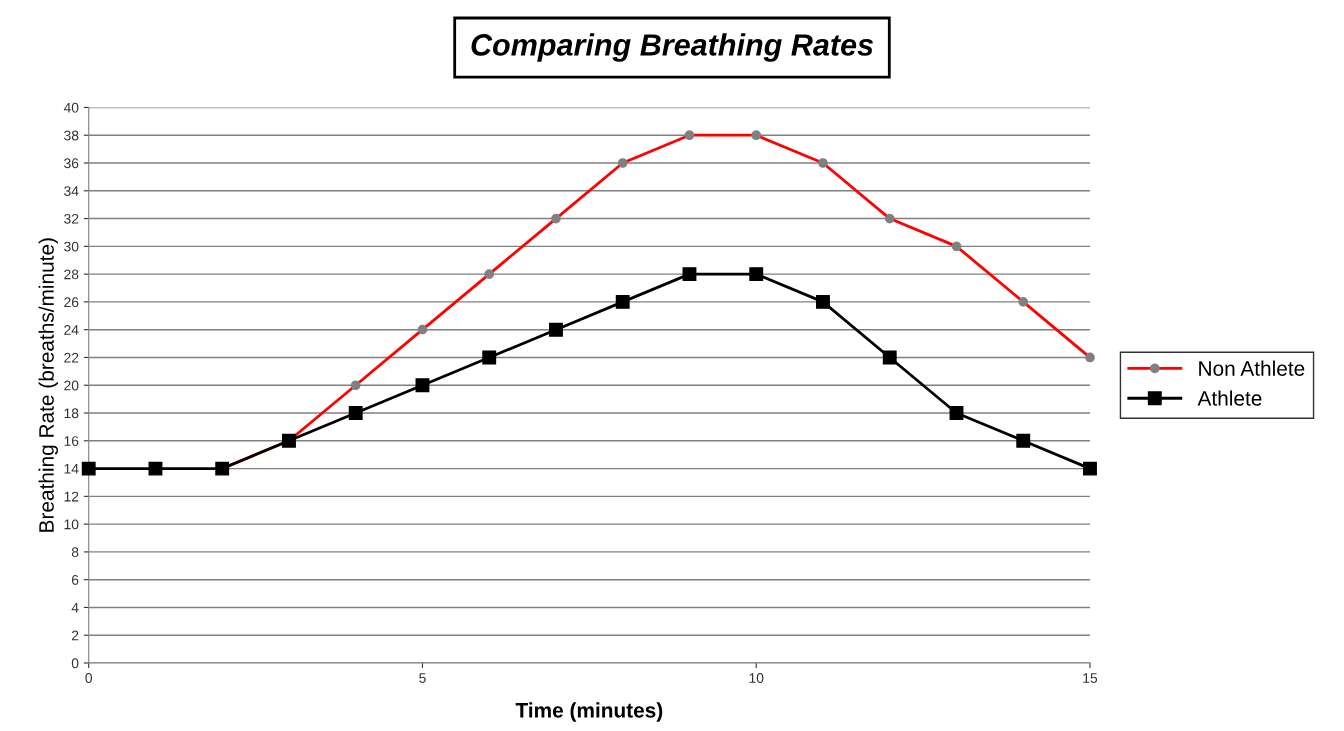  Describe the element at coordinates (89, 678) in the screenshot. I see `x-tick-label: 0` at that location.